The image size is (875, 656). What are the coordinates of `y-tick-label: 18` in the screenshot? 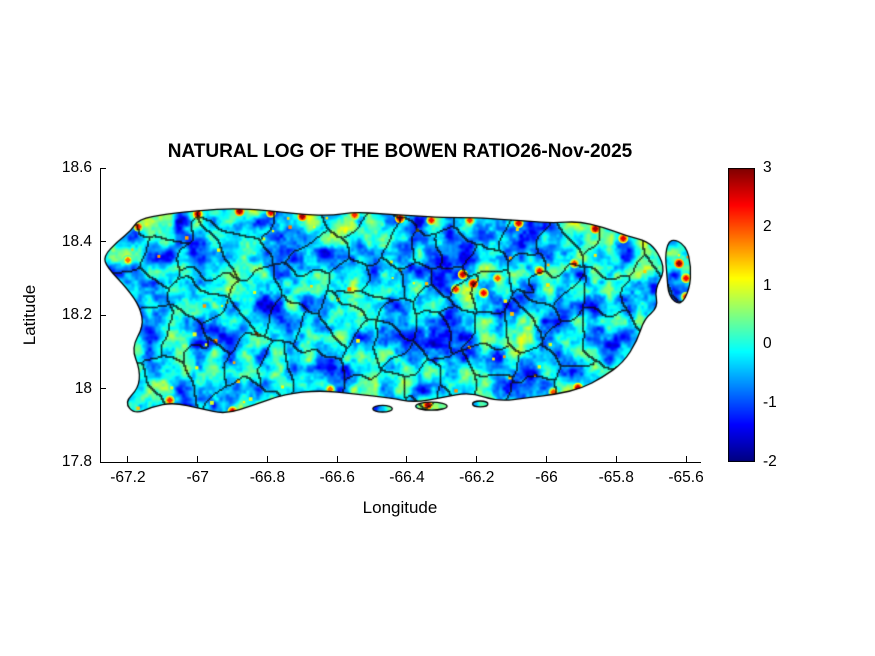 It's located at (83, 388).